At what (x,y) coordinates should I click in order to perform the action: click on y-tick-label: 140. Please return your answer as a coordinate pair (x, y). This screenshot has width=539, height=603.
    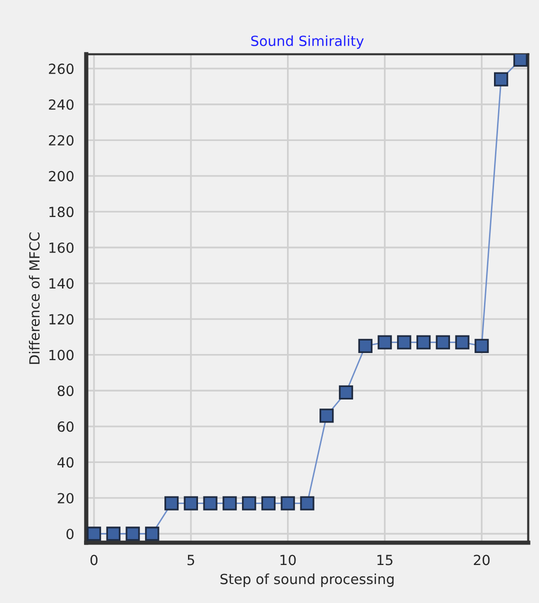
    Looking at the image, I should click on (61, 283).